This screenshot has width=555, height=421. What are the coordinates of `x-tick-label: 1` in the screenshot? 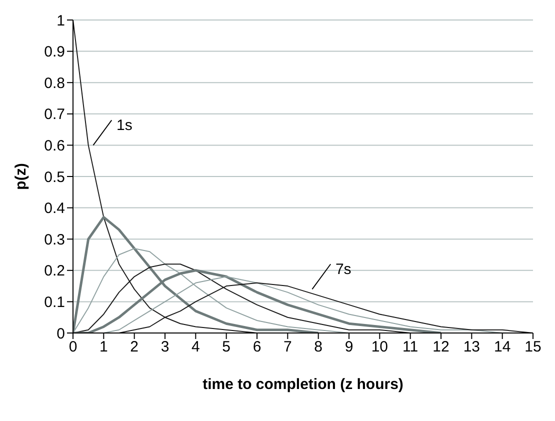 It's located at (103, 347).